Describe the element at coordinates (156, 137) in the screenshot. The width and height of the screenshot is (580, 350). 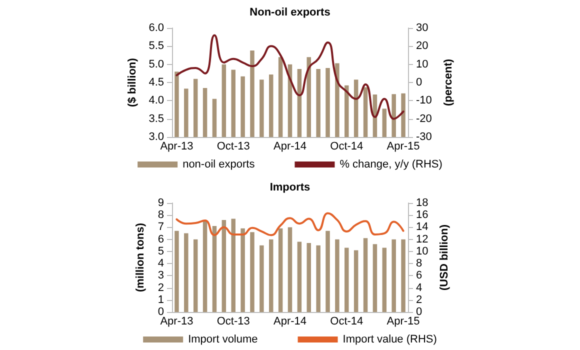
I see `y-tick-label: 3.0` at that location.